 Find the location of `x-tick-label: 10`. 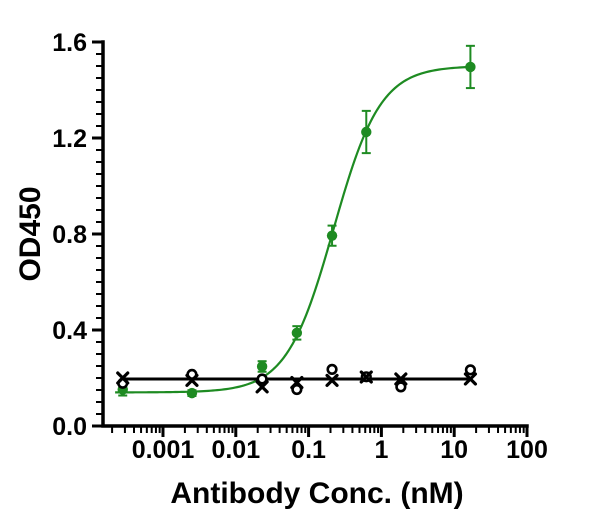

x-tick-label: 10 is located at coordinates (454, 450).